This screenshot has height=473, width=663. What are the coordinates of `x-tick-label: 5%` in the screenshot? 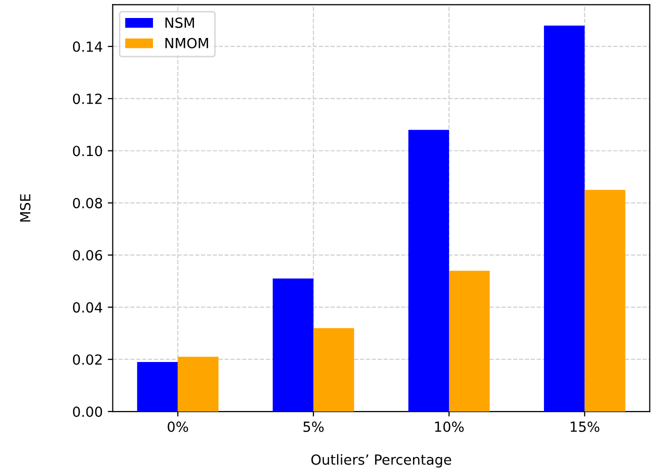 It's located at (313, 426).